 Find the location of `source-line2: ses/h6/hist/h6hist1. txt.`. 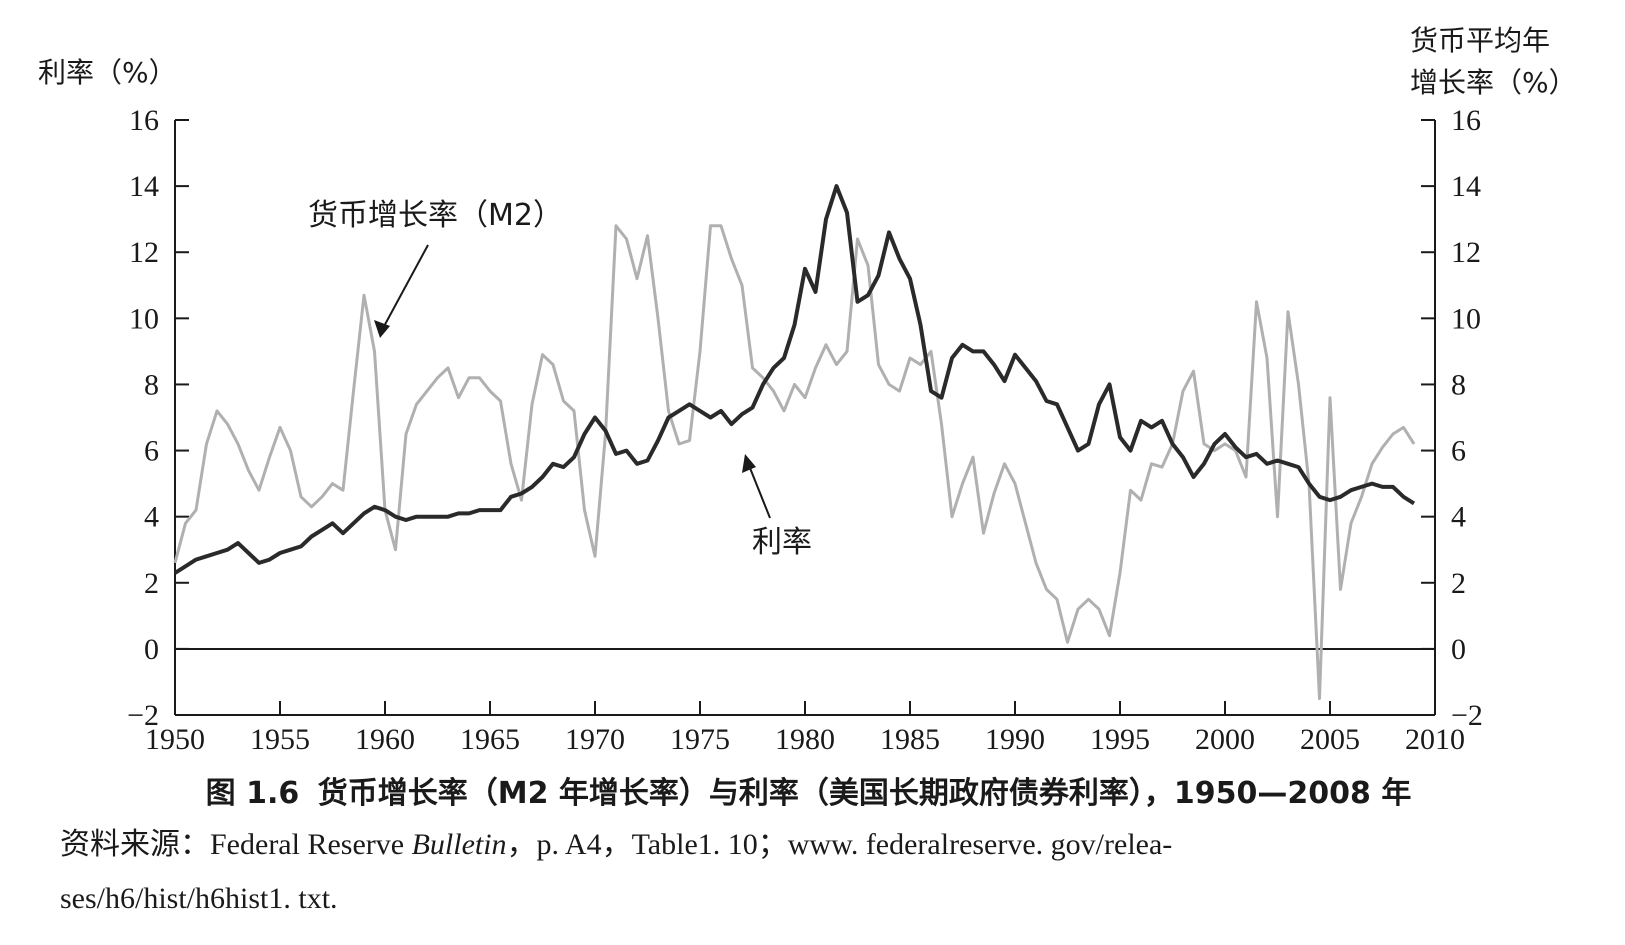

source-line2: ses/h6/hist/h6hist1. txt. is located at coordinates (199, 898).